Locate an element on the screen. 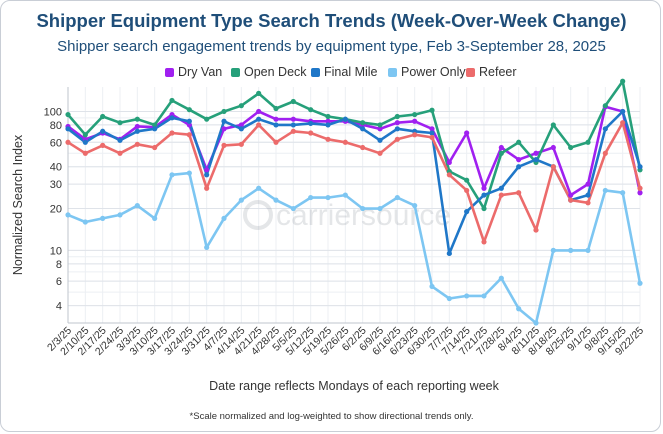 This screenshot has height=434, width=663. legend-item: Dry Van is located at coordinates (193, 72).